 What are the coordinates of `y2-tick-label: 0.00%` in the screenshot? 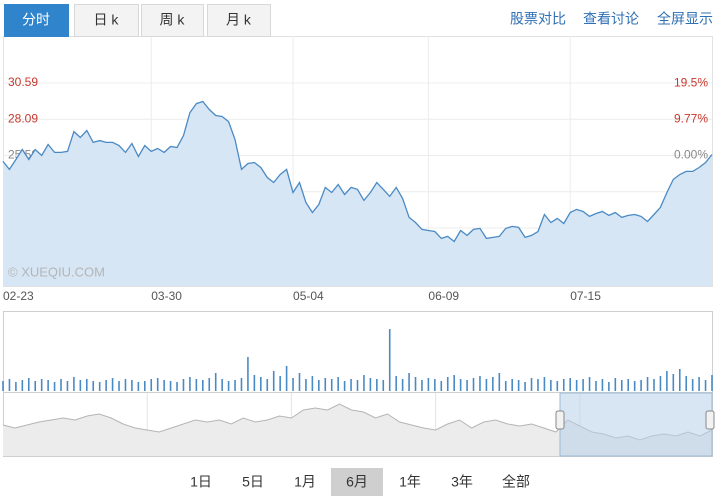 It's located at (691, 155).